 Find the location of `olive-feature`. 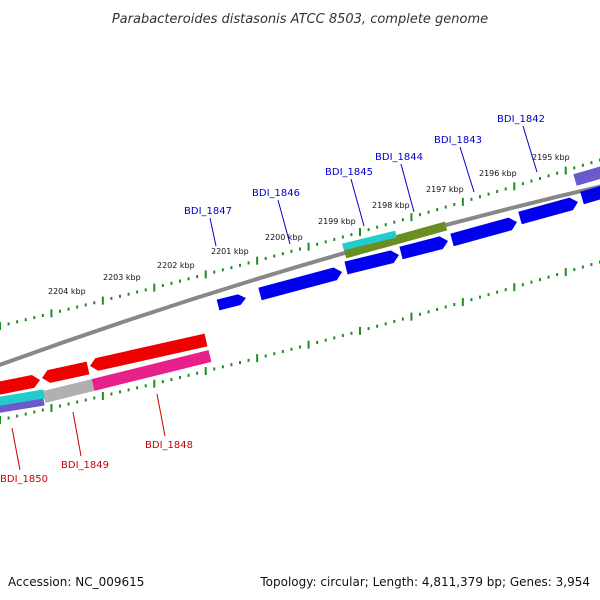

olive-feature is located at coordinates (395, 240).